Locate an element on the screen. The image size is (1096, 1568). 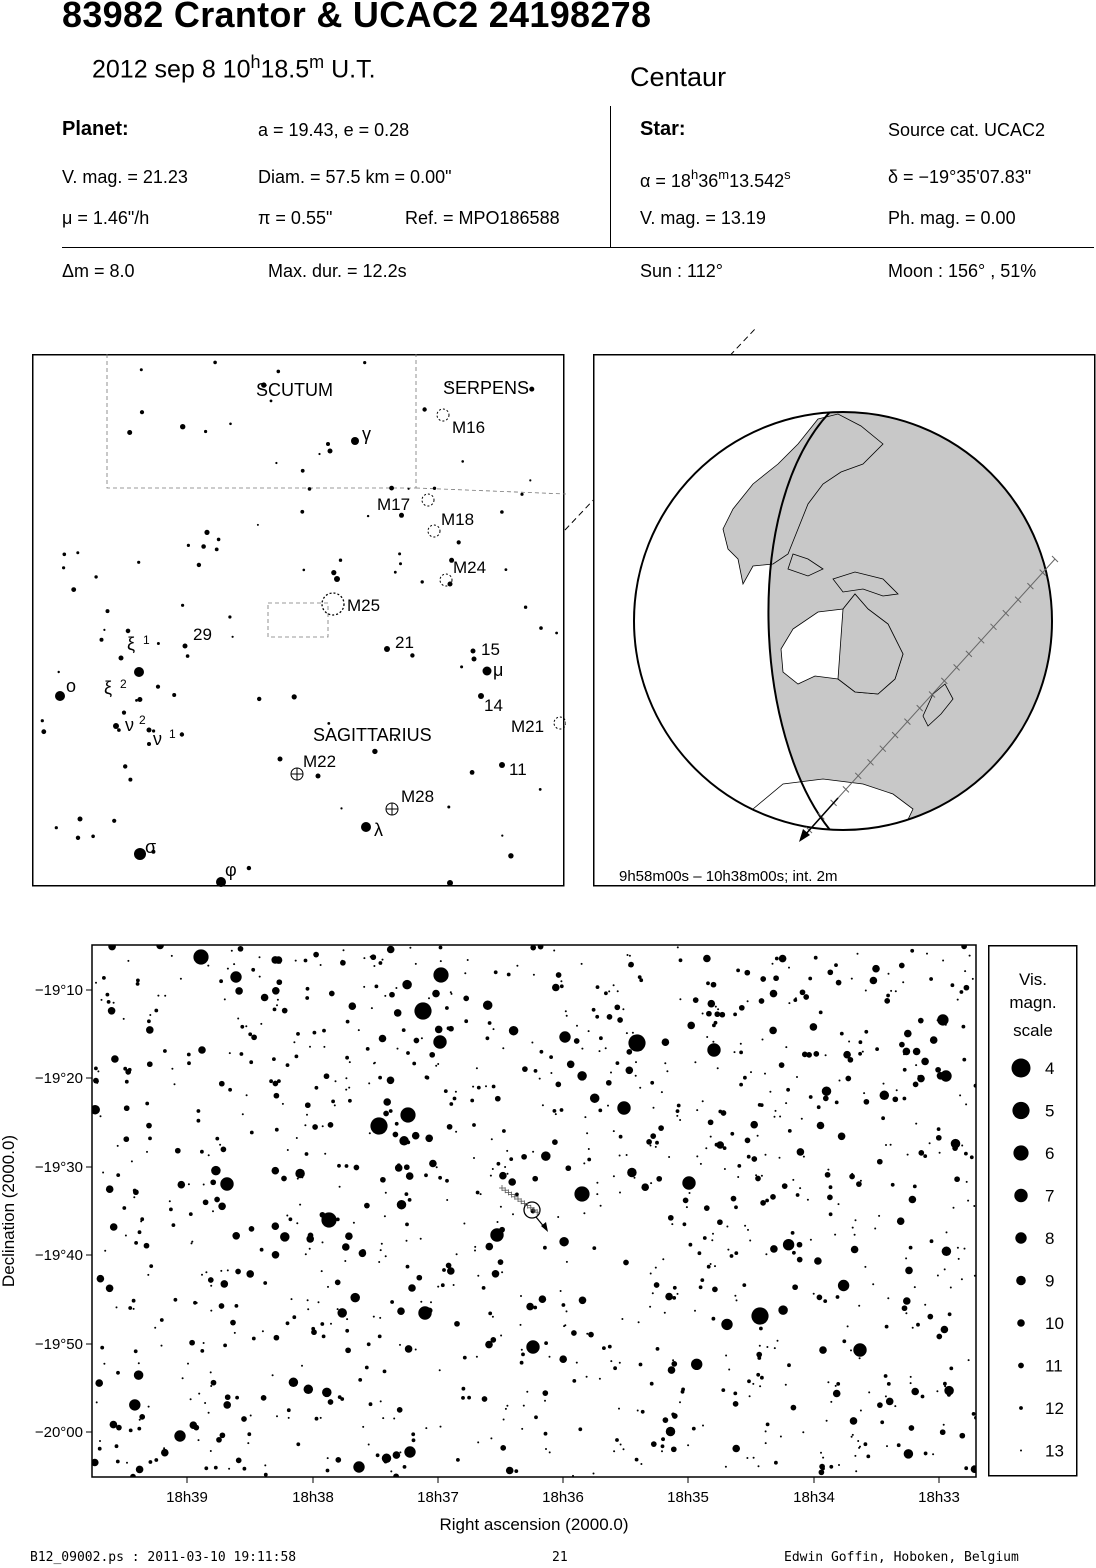
label-xi1-index: 1 is located at coordinates (146, 640).